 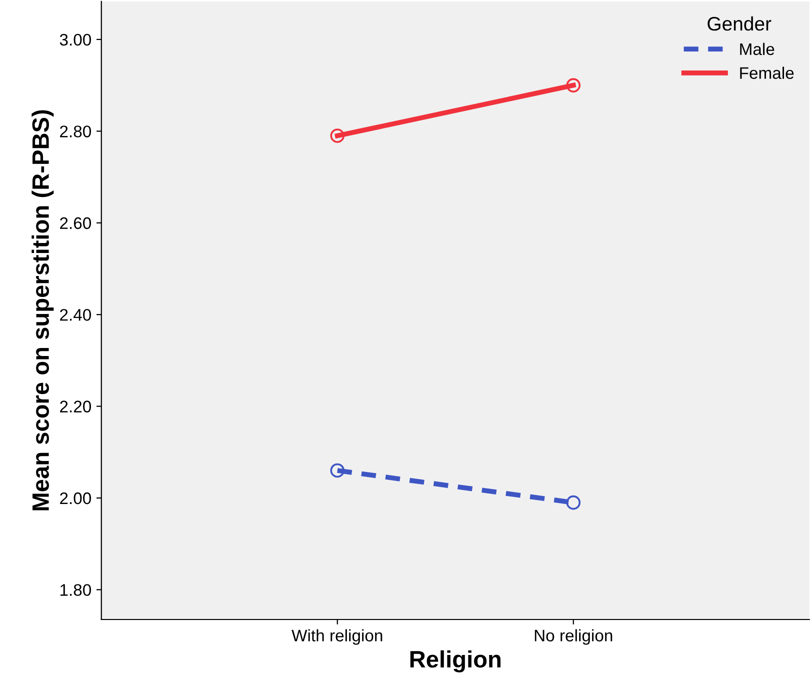 I want to click on y-tick-label: 2.00, so click(x=76, y=498).